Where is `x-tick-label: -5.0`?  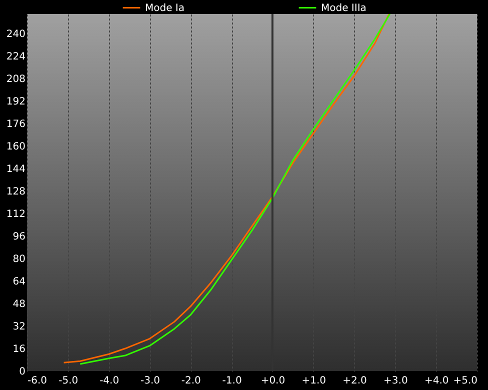
x-tick-label: -5.0 is located at coordinates (68, 381).